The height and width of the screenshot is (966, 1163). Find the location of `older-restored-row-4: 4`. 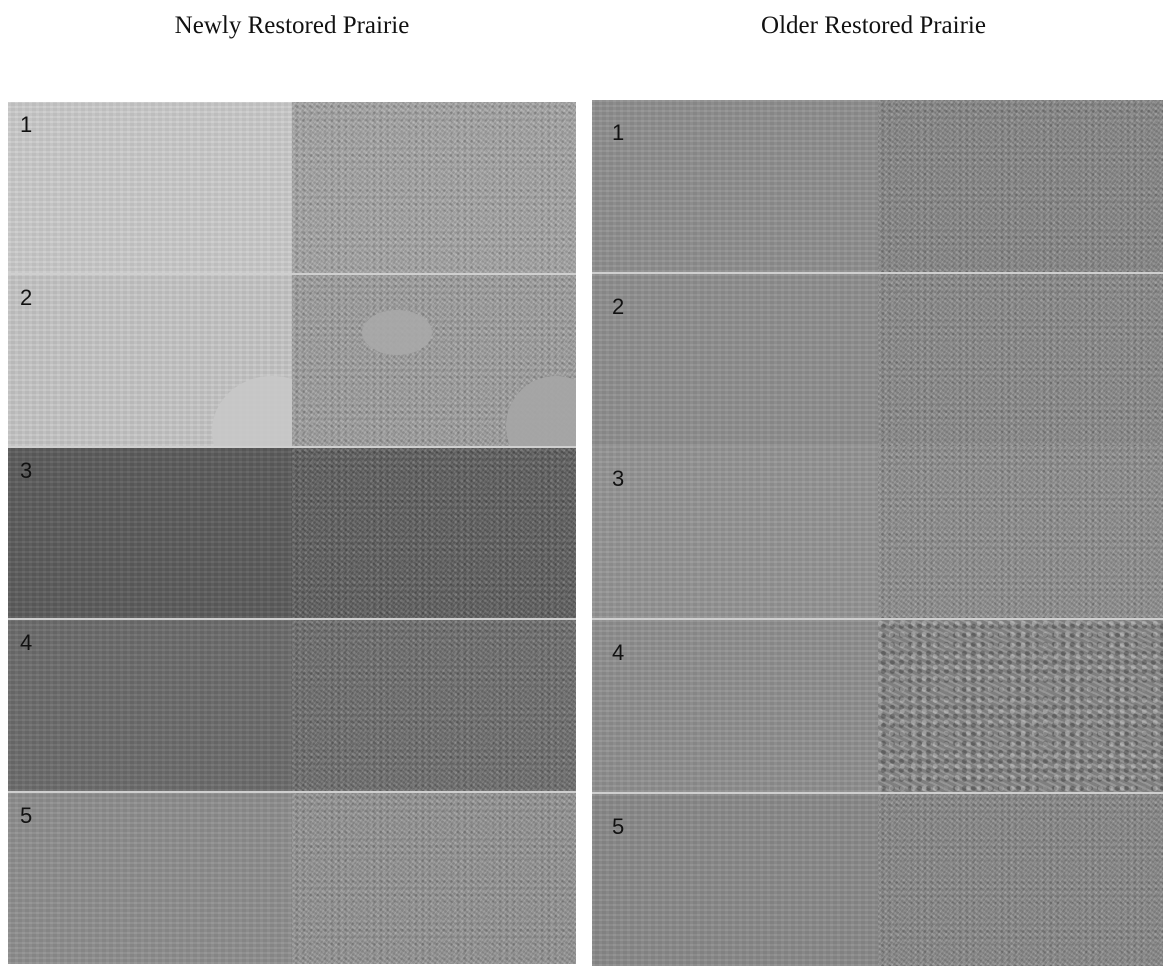

older-restored-row-4: 4 is located at coordinates (877, 705).